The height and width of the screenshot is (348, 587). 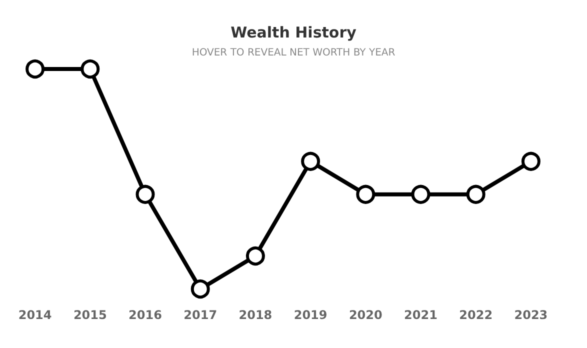 What do you see at coordinates (293, 33) in the screenshot?
I see `chart-title: Wealth History` at bounding box center [293, 33].